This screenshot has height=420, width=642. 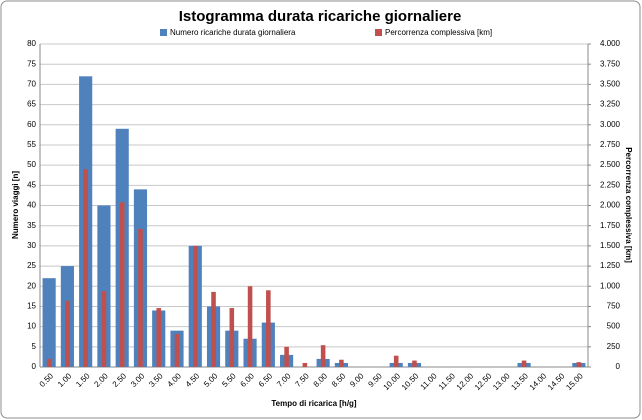 I want to click on y2-tick-label: 4.000, so click(x=610, y=43).